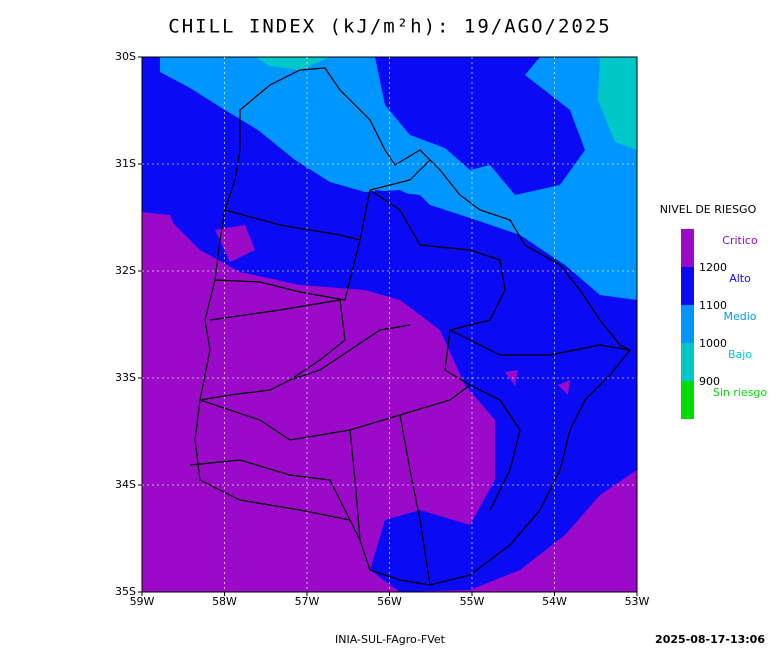  What do you see at coordinates (125, 270) in the screenshot?
I see `lat-label: 32S` at bounding box center [125, 270].